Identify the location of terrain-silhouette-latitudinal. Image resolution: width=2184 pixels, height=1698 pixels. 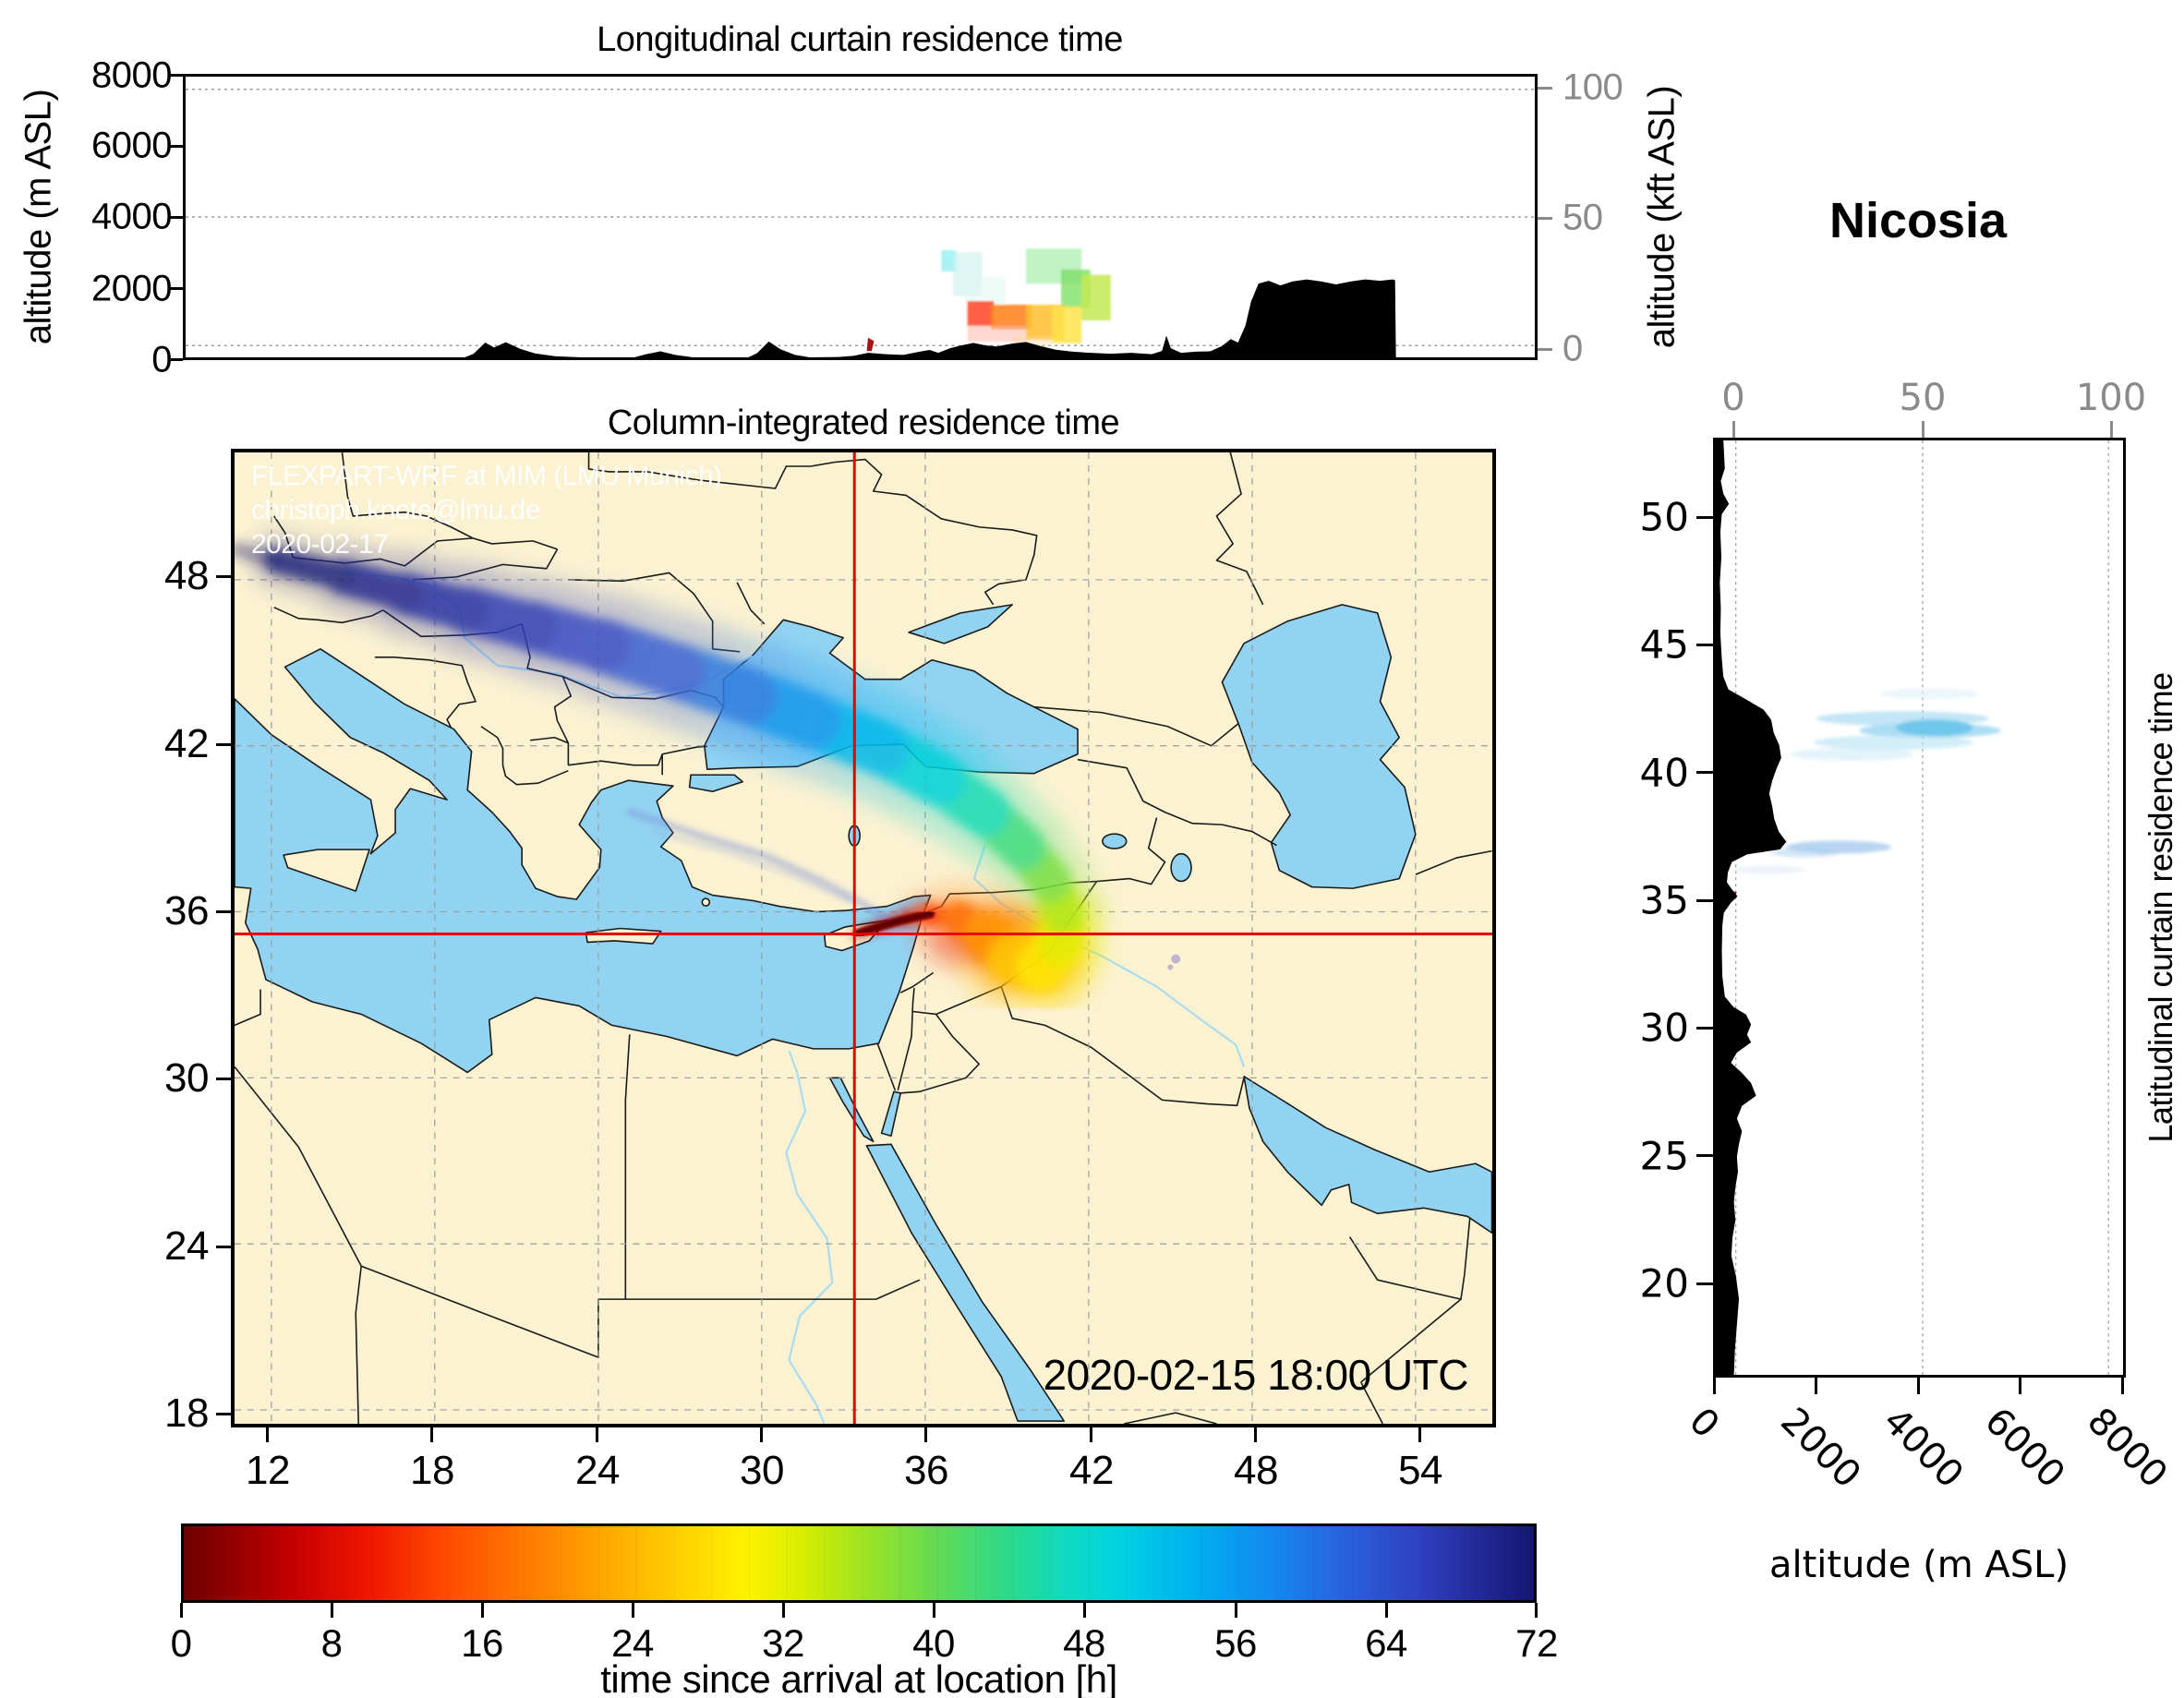
(1751, 907).